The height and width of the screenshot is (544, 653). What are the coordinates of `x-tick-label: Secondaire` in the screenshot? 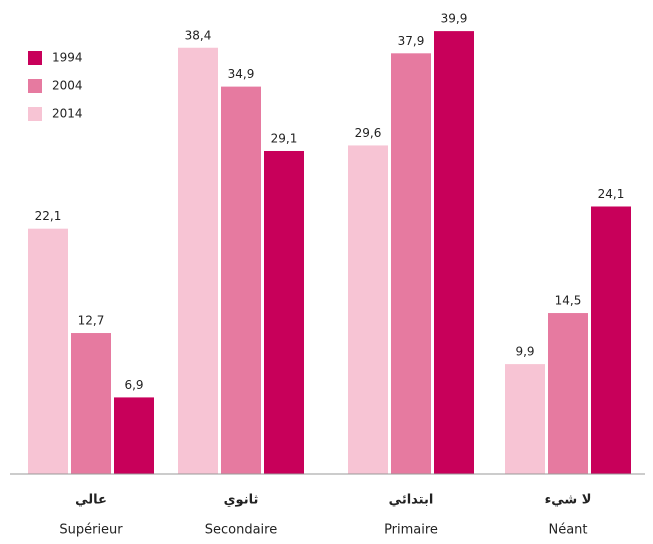 It's located at (241, 530).